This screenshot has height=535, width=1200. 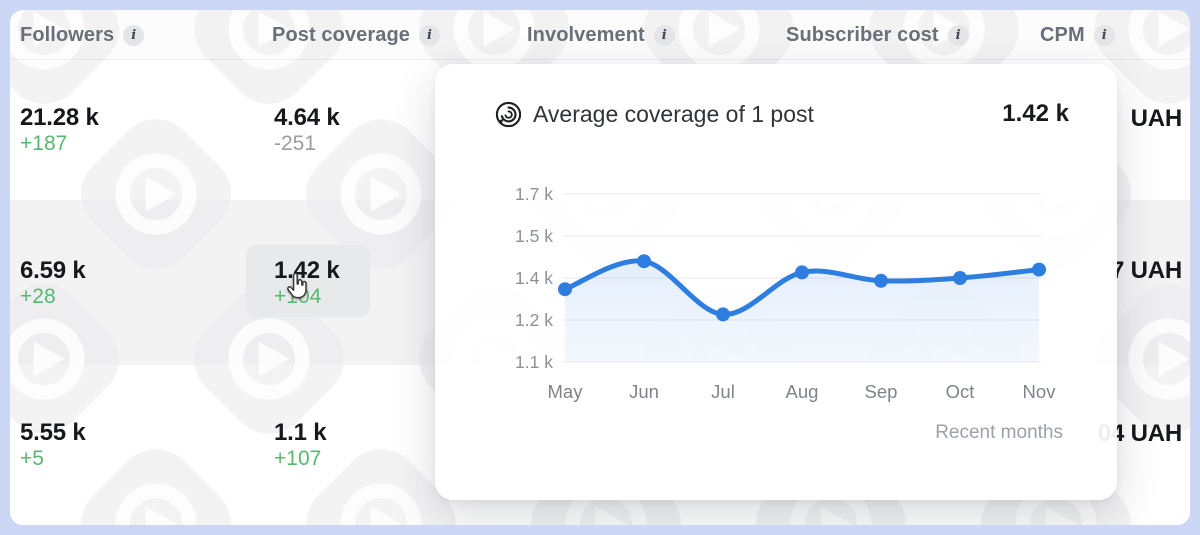 I want to click on followers-value: 5.55 k, so click(x=53, y=432).